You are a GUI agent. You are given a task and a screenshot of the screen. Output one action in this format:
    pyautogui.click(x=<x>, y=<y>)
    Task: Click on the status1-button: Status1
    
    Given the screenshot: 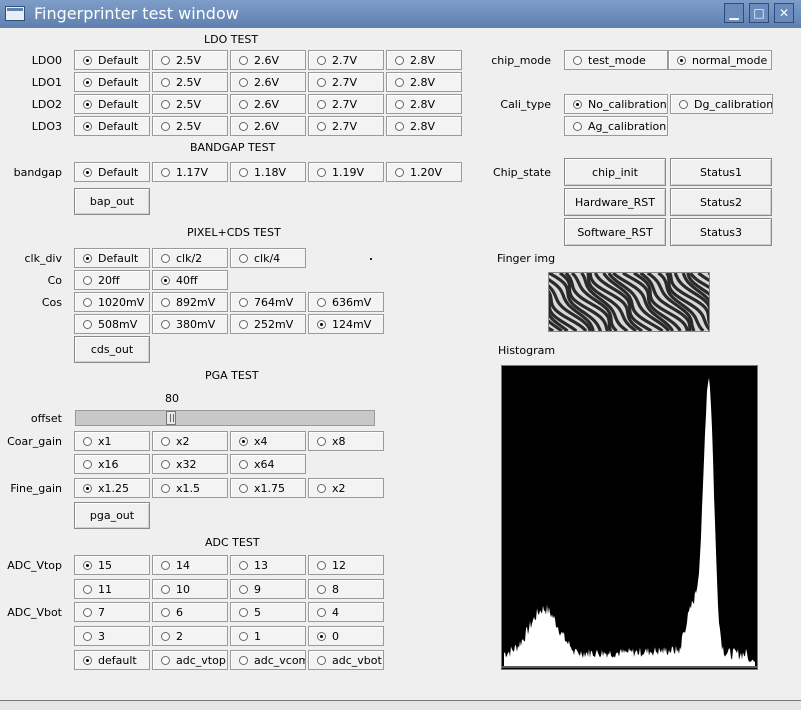 What is the action you would take?
    pyautogui.click(x=721, y=172)
    